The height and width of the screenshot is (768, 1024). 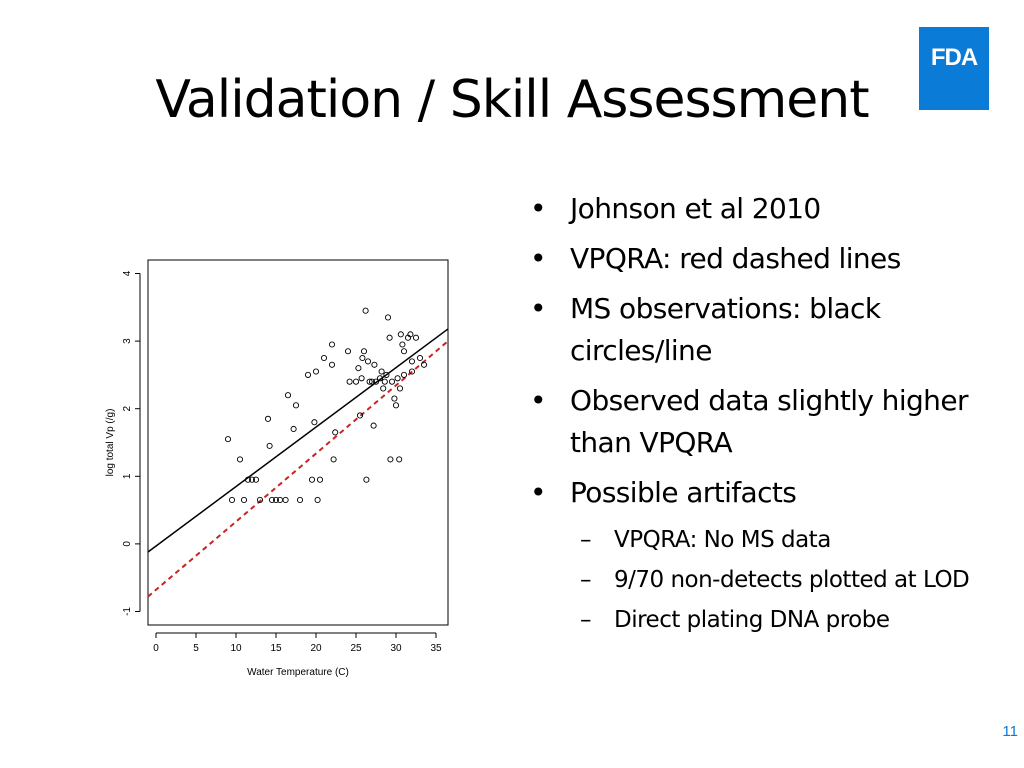 I want to click on x-tick-label: 25, so click(x=356, y=648).